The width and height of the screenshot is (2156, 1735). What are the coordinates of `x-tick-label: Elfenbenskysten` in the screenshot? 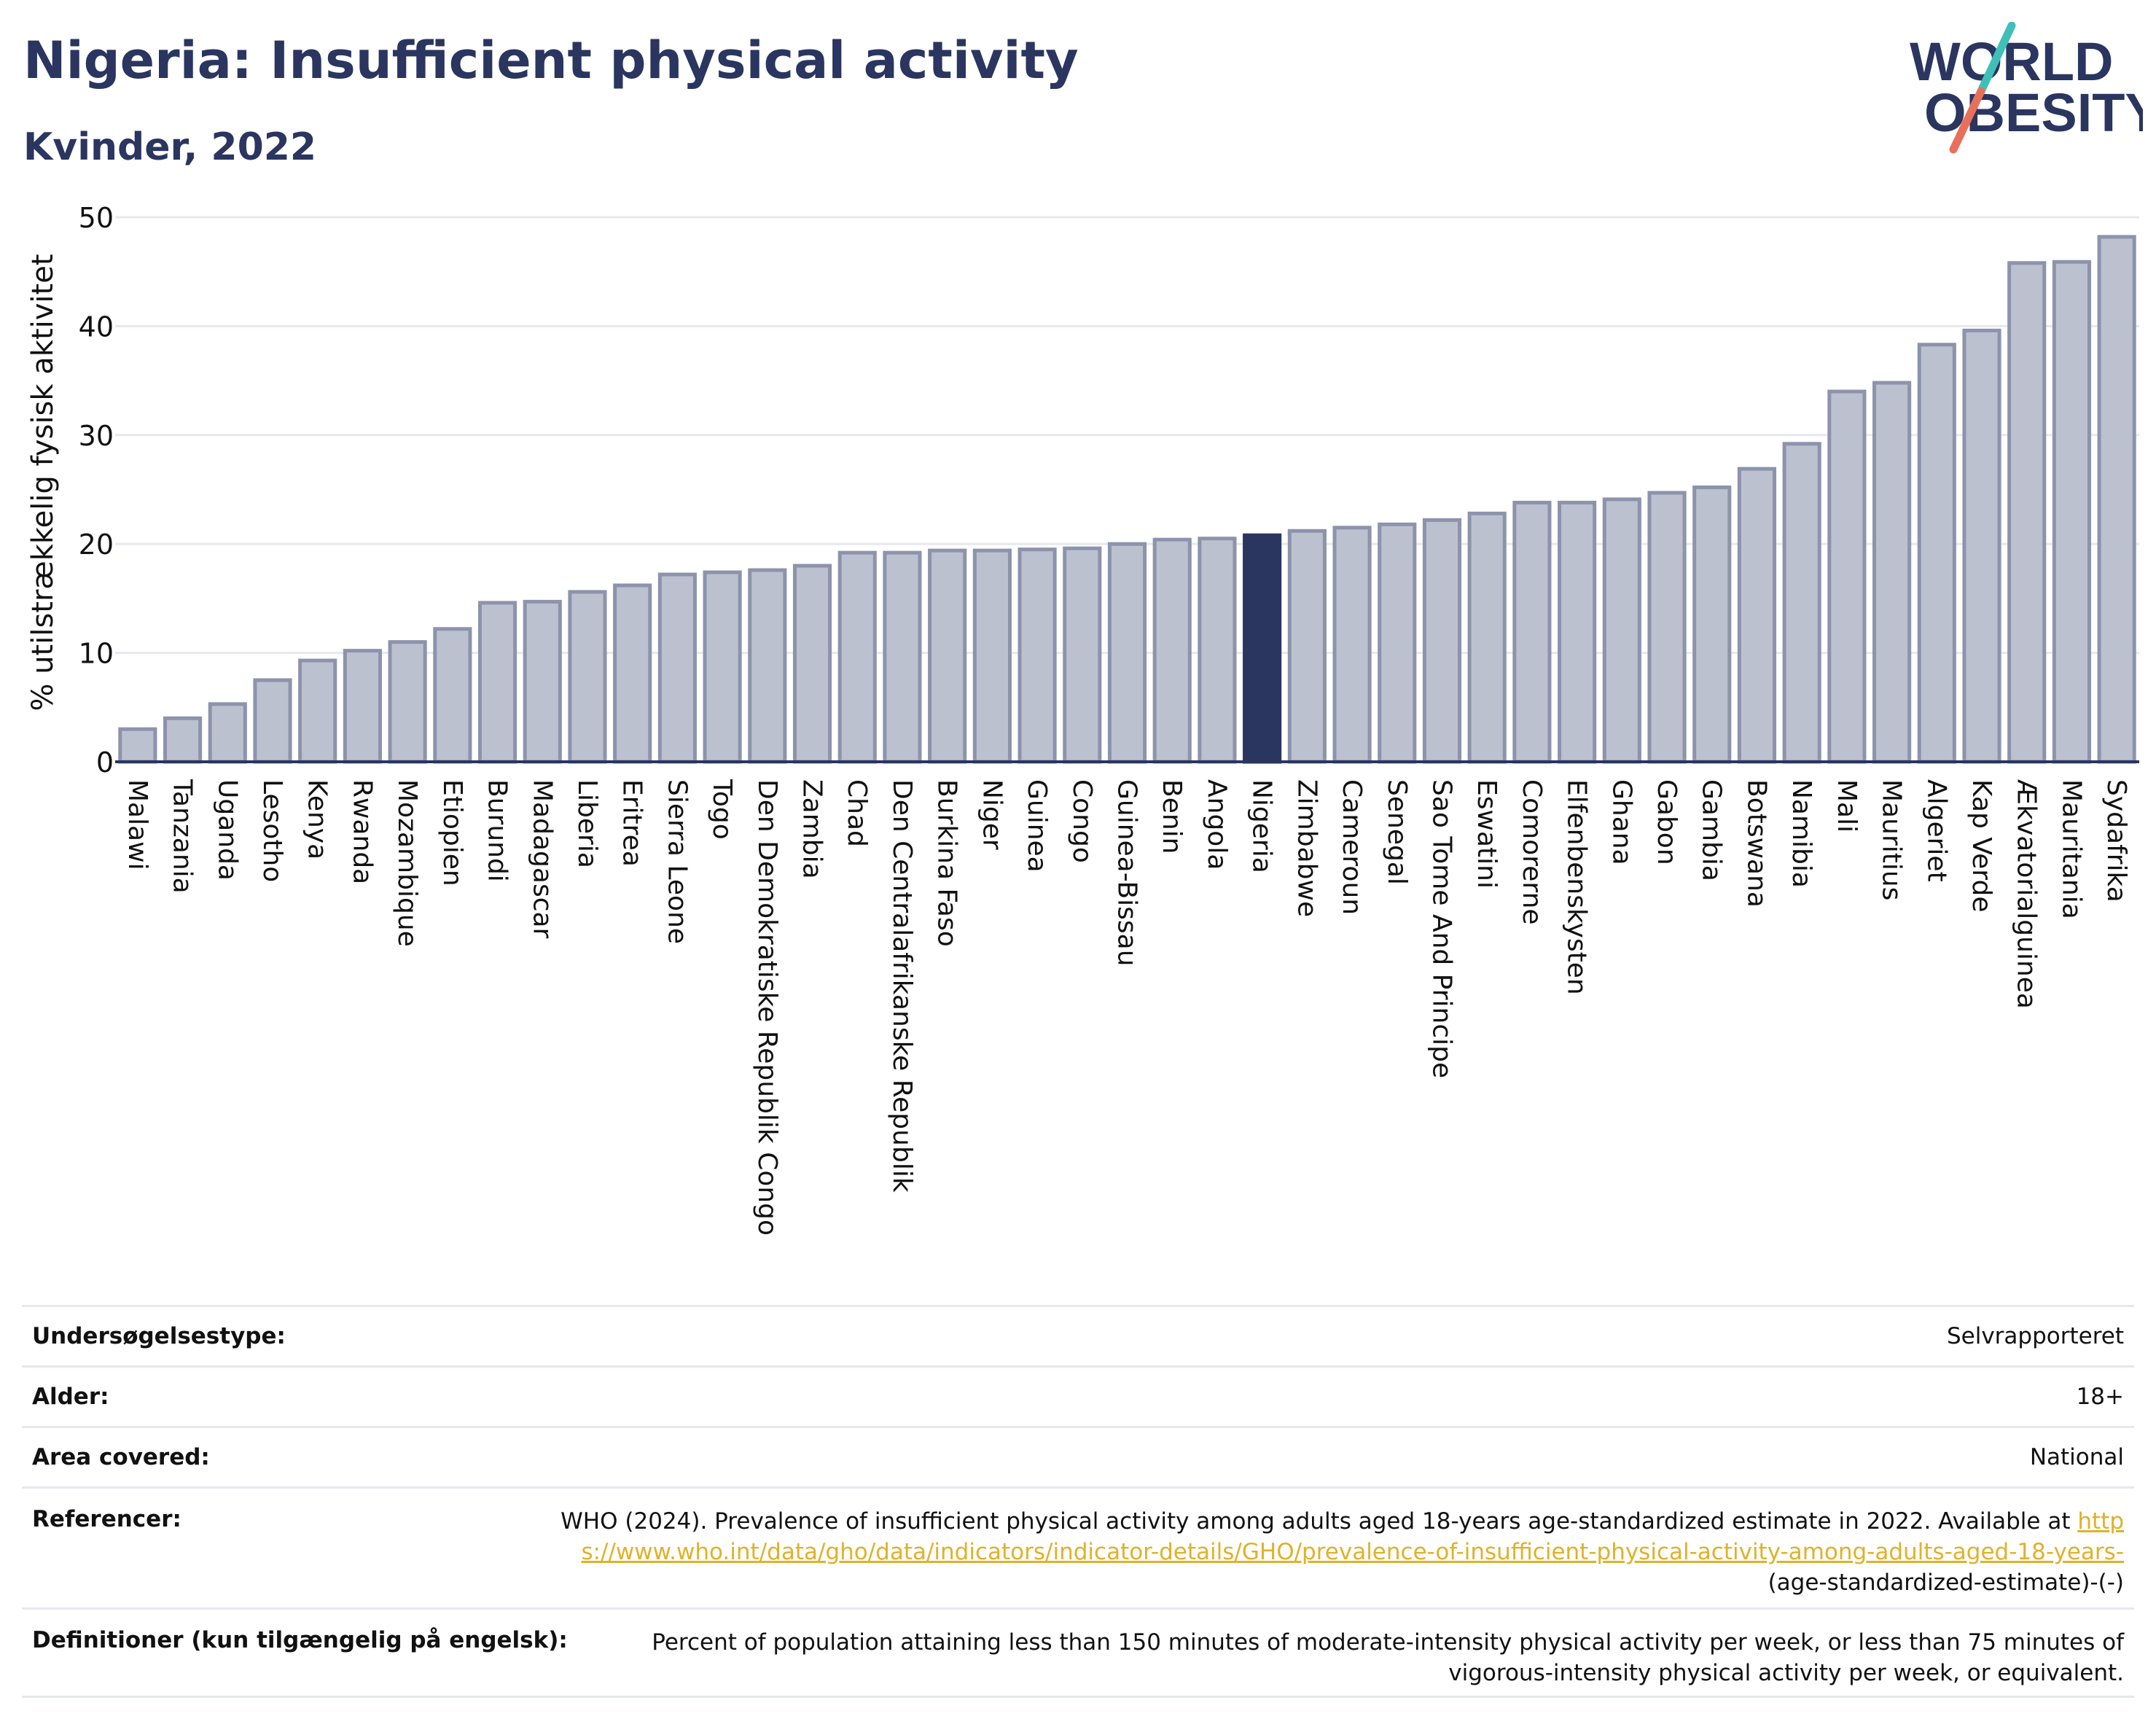 It's located at (1577, 887).